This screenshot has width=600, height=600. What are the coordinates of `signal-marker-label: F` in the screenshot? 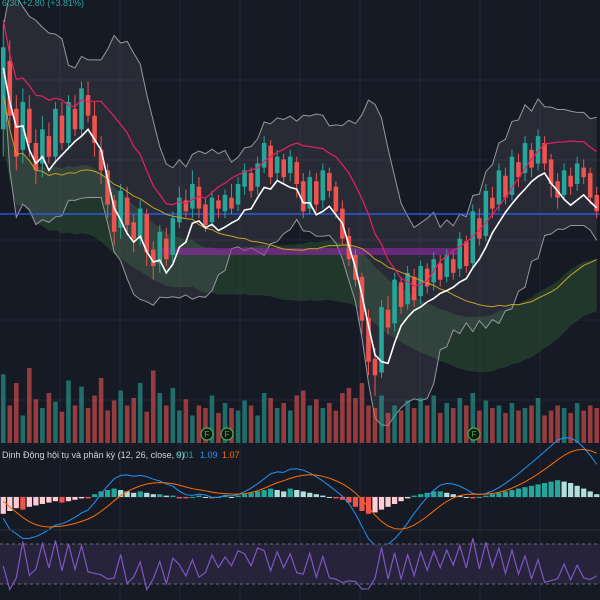 It's located at (227, 434).